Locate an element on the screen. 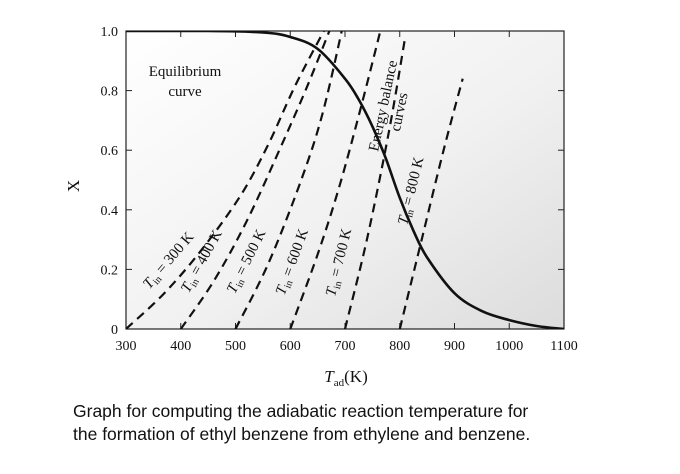  x-tick-label: 700 is located at coordinates (345, 346).